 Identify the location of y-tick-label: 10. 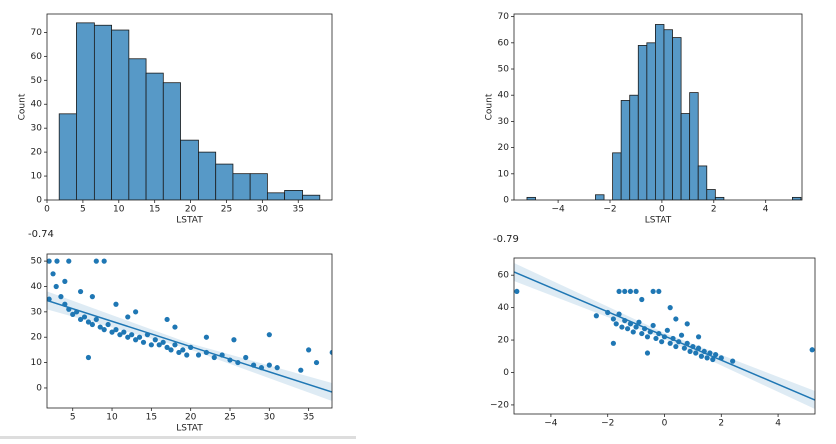
(37, 177).